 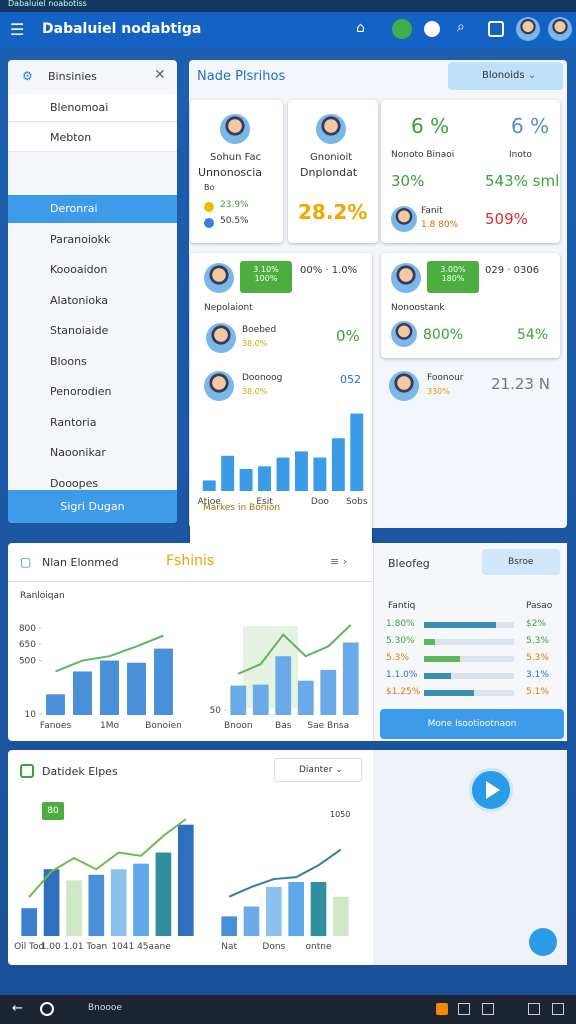 I want to click on name: Fanit, so click(x=432, y=211).